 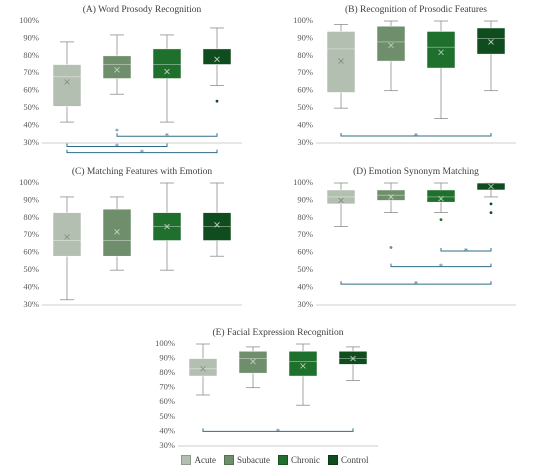 I want to click on legend-label-control: Control, so click(x=354, y=460).